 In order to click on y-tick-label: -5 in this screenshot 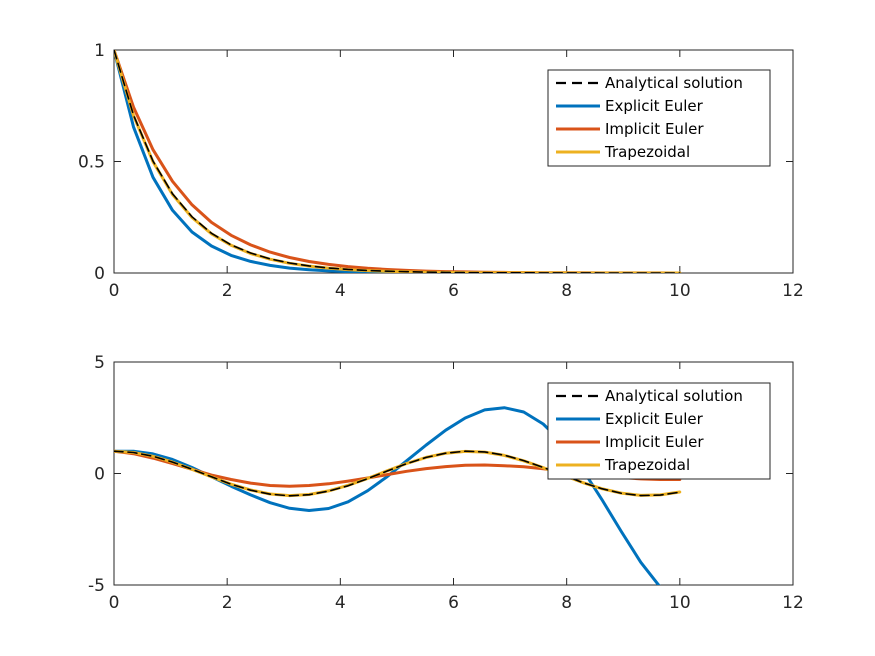, I will do `click(96, 586)`.